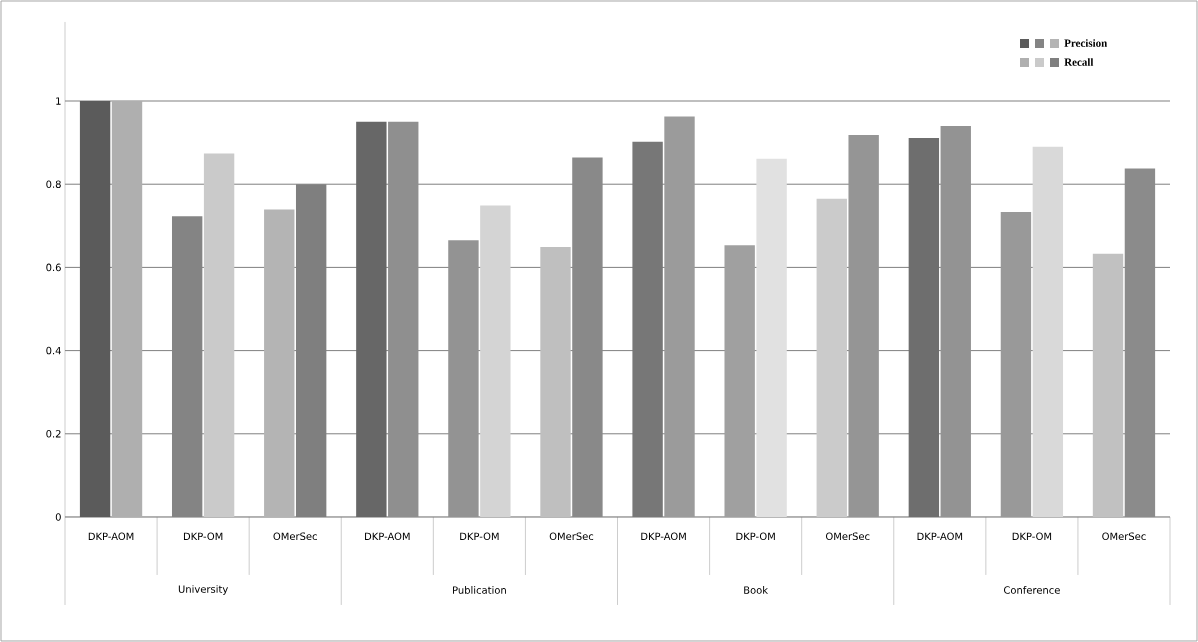 This screenshot has width=1198, height=642. What do you see at coordinates (756, 590) in the screenshot?
I see `text: Book` at bounding box center [756, 590].